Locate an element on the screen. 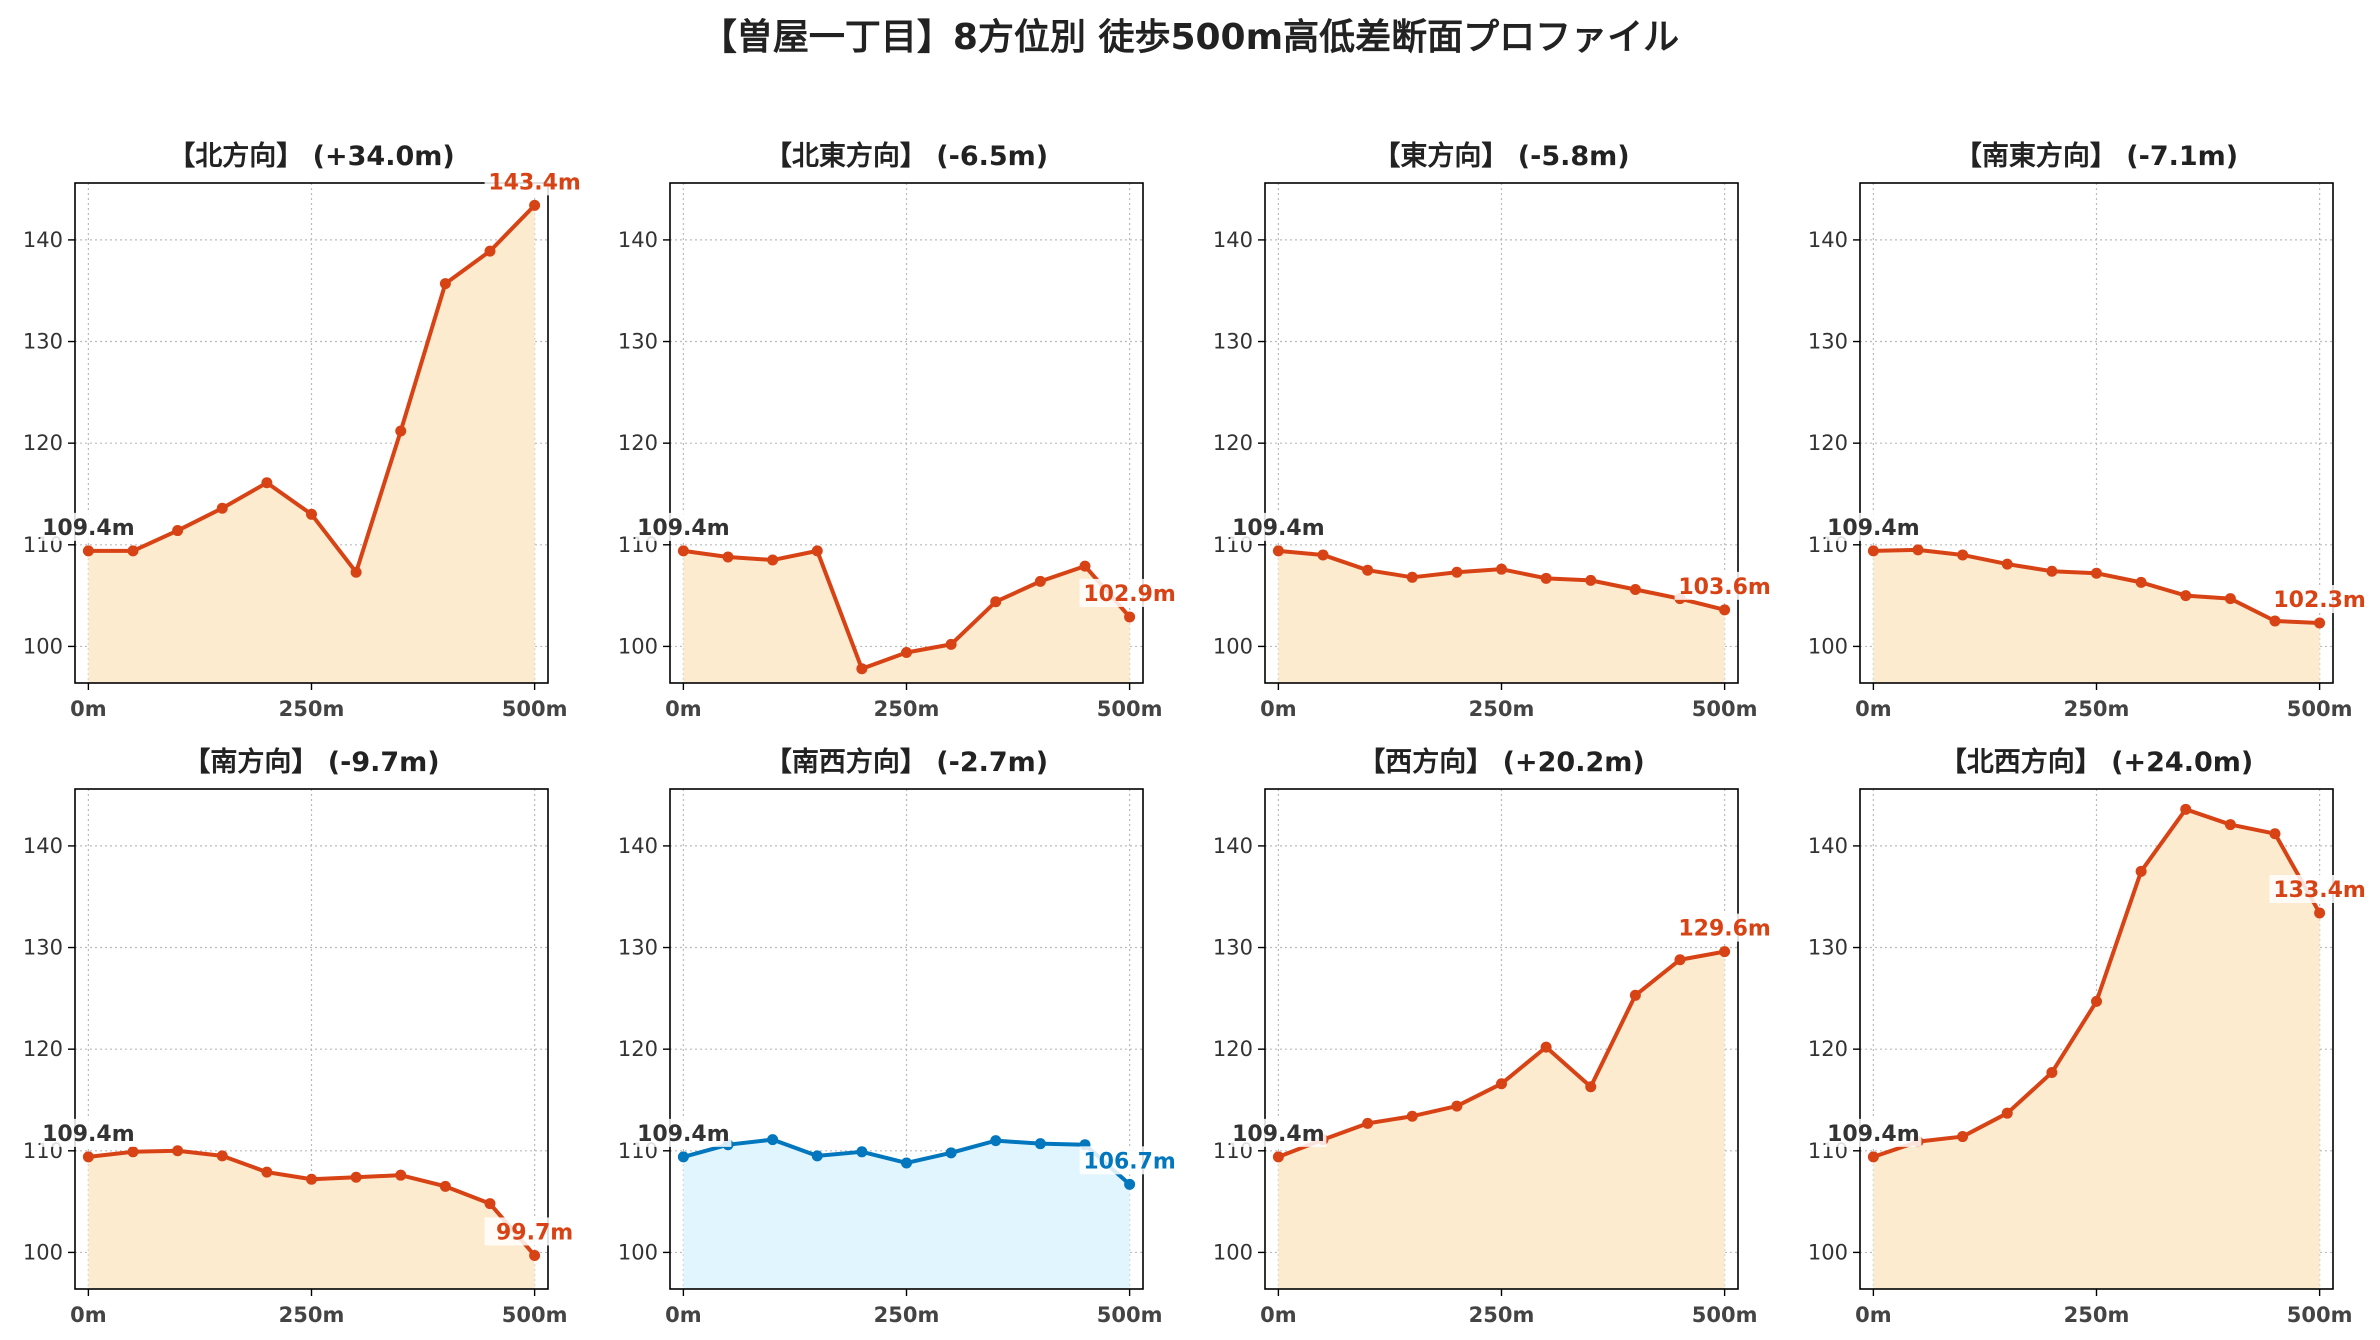 The width and height of the screenshot is (2380, 1340). x-tick-label: 0m is located at coordinates (683, 709).